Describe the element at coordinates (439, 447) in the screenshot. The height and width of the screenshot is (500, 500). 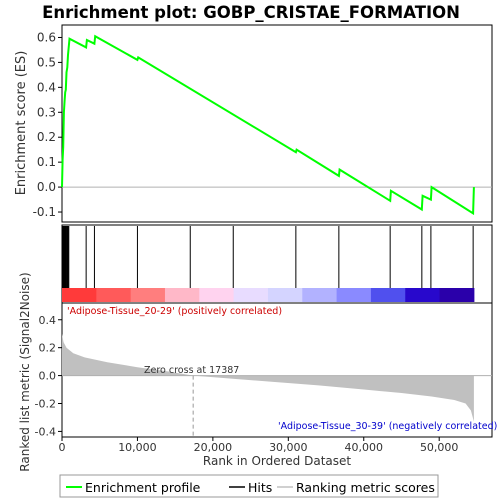
I see `ranking-xtick-label: 50,000` at that location.